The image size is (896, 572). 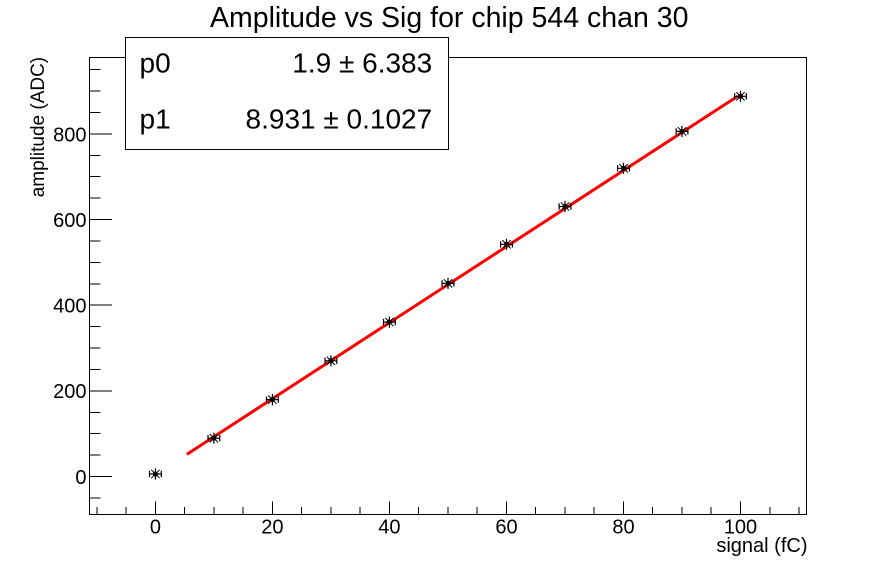 I want to click on svg-text: 800, so click(x=69, y=135).